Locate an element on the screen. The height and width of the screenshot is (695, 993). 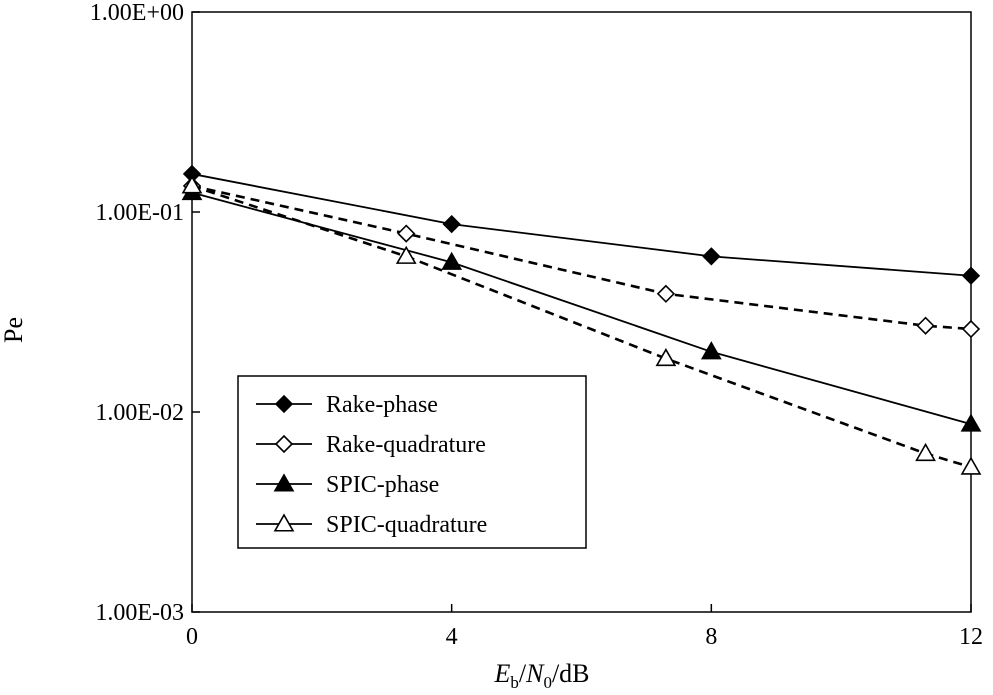
legend-item: Rake-phase is located at coordinates (347, 405).